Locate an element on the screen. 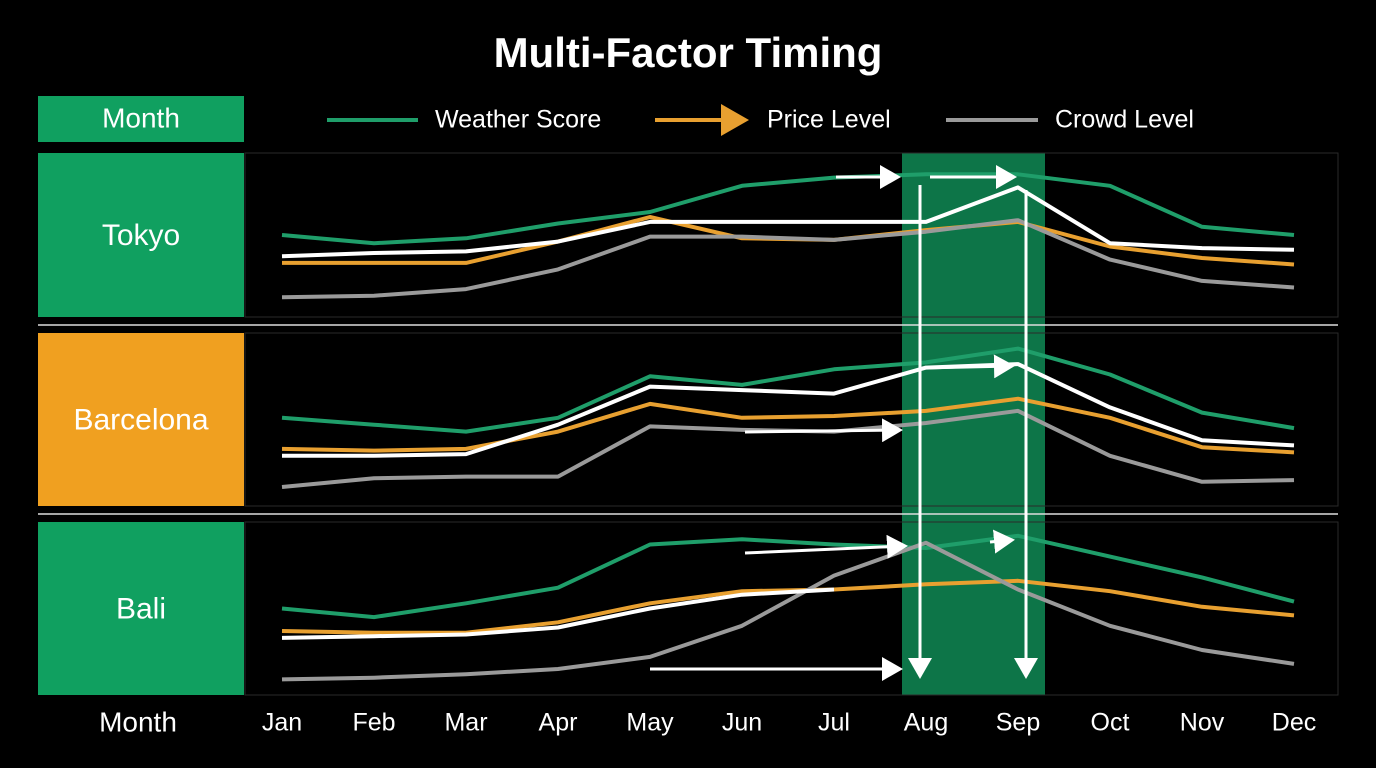  x-tick-label: Jul is located at coordinates (834, 723).